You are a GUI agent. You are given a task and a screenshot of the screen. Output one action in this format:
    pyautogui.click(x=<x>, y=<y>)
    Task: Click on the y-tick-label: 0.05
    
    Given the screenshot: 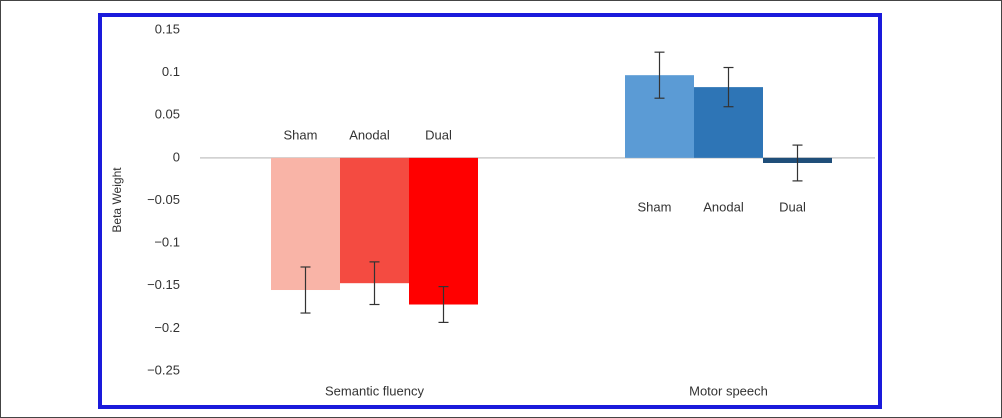 What is the action you would take?
    pyautogui.click(x=167, y=114)
    